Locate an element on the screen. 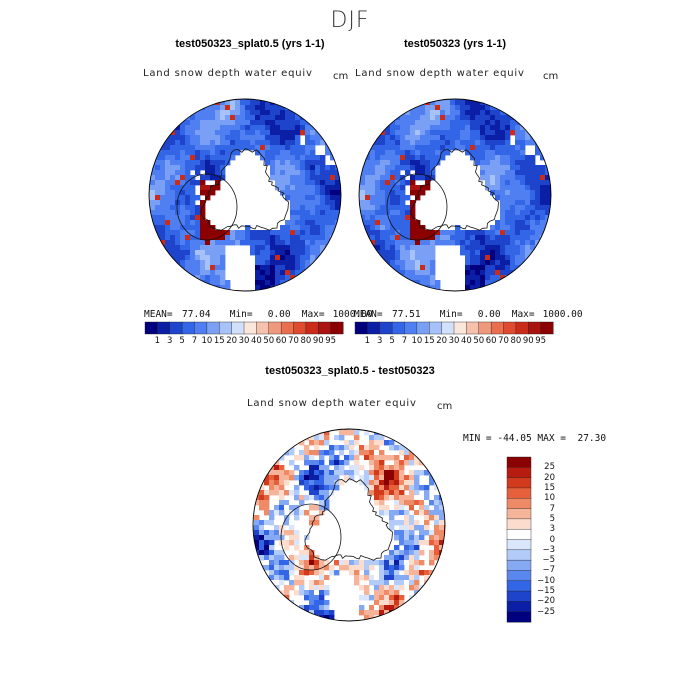 This screenshot has width=700, height=700. colorbar-tick-label: 7 is located at coordinates (194, 341).